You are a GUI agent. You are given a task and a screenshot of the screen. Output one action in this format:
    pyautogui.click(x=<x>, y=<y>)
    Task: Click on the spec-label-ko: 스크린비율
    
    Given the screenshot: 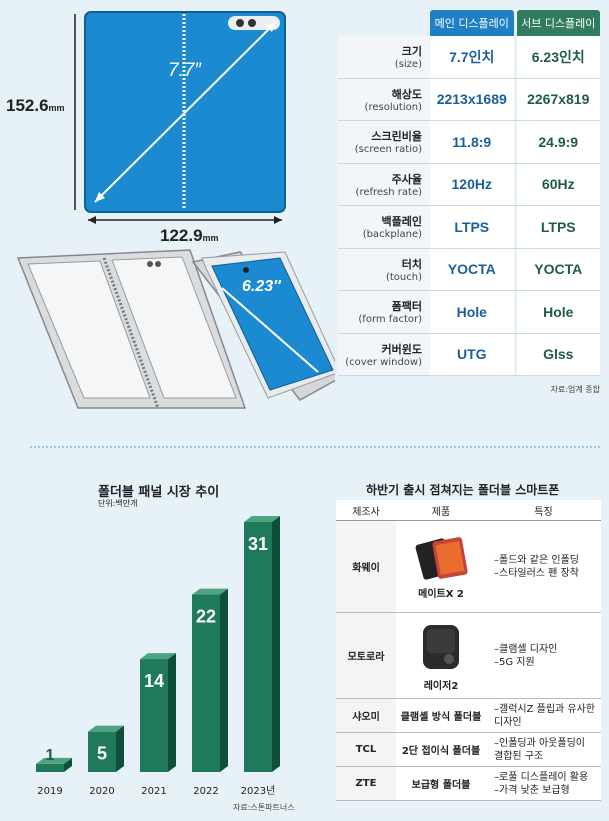 What is the action you would take?
    pyautogui.click(x=396, y=137)
    